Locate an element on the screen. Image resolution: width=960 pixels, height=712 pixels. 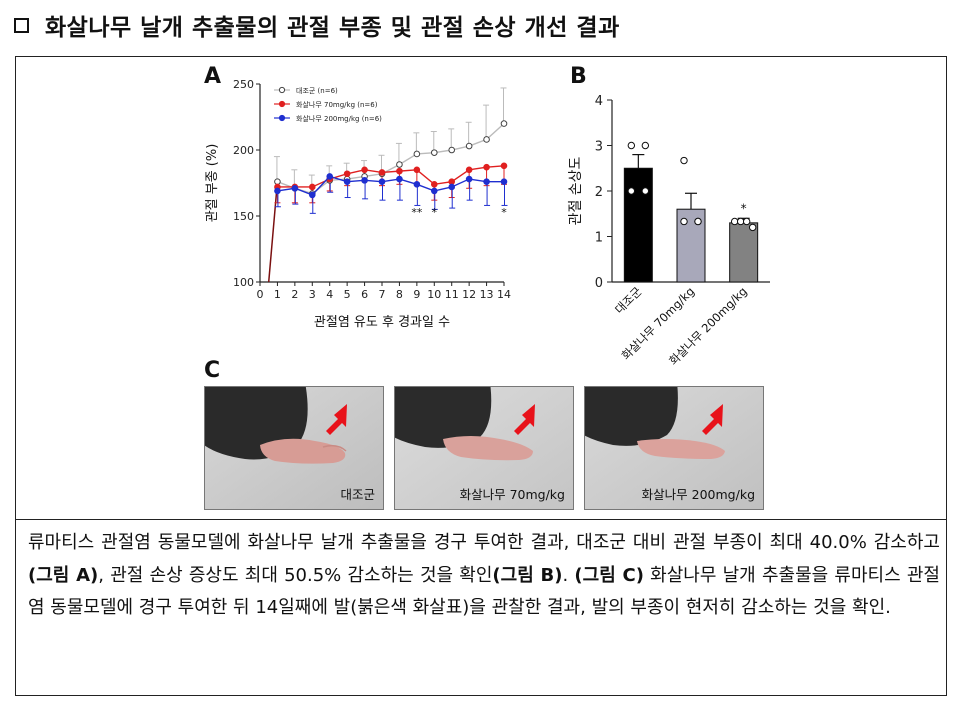
x-tick-label: 11 is located at coordinates (452, 294).